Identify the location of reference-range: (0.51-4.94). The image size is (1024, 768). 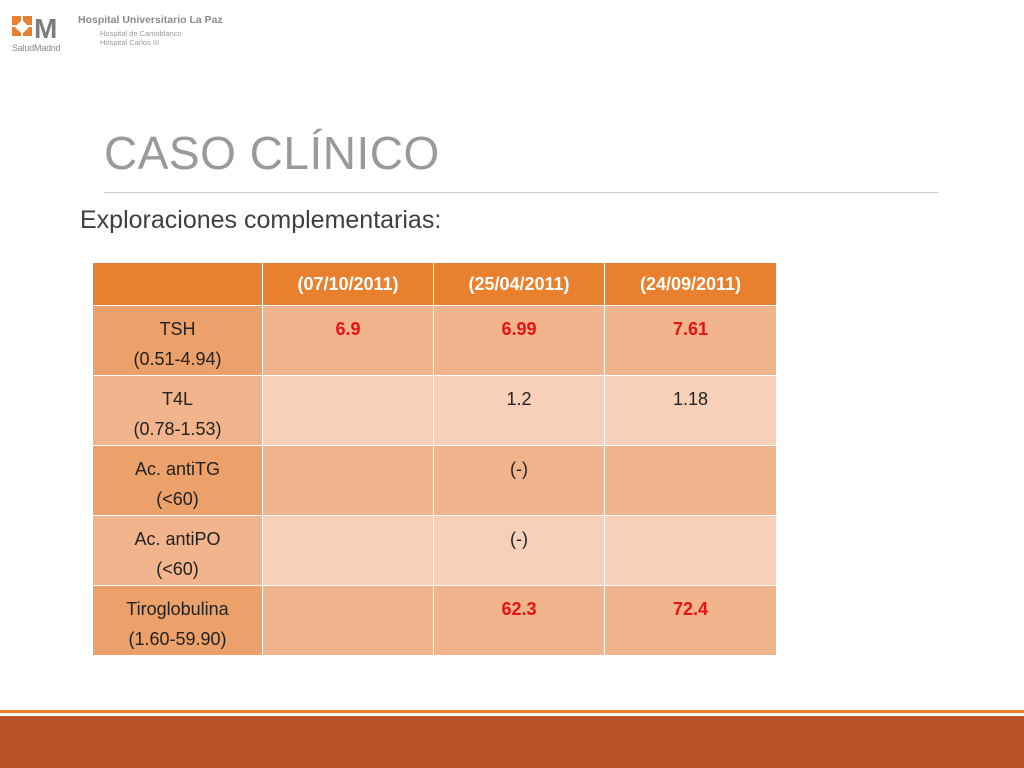
(177, 359).